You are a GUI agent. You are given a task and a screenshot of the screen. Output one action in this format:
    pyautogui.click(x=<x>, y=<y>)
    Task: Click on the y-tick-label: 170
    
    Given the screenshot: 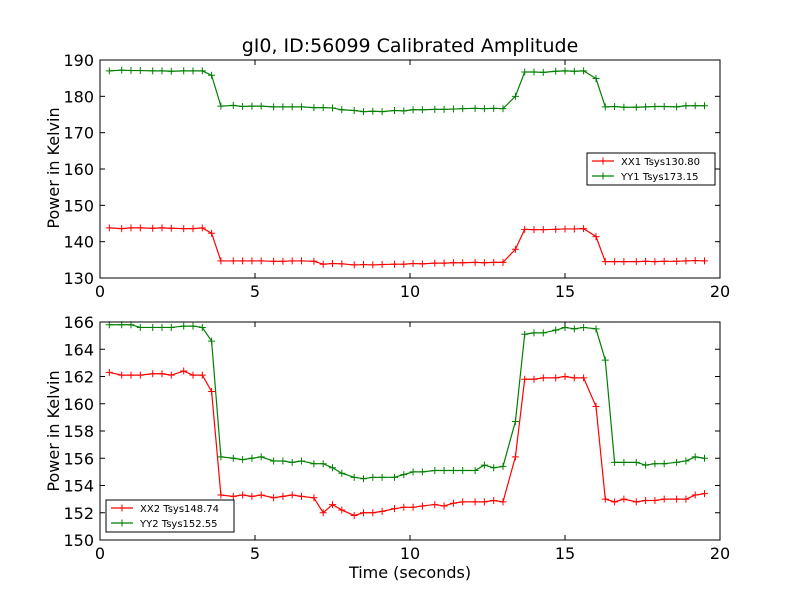 What is the action you would take?
    pyautogui.click(x=78, y=133)
    